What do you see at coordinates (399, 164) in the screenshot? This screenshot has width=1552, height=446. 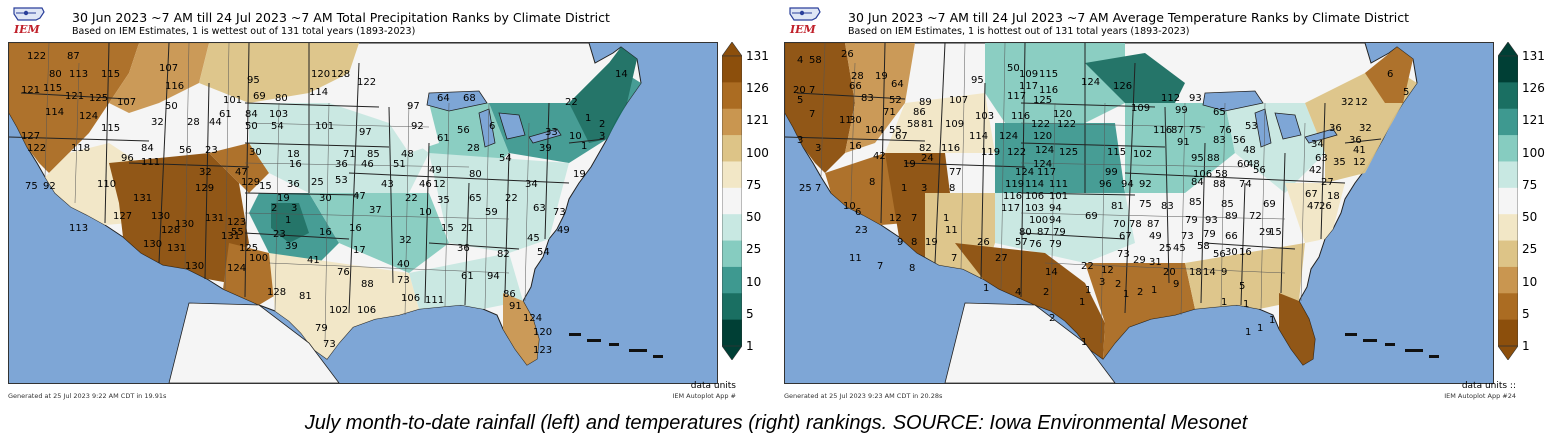 I see `district-rank-label: 51` at bounding box center [399, 164].